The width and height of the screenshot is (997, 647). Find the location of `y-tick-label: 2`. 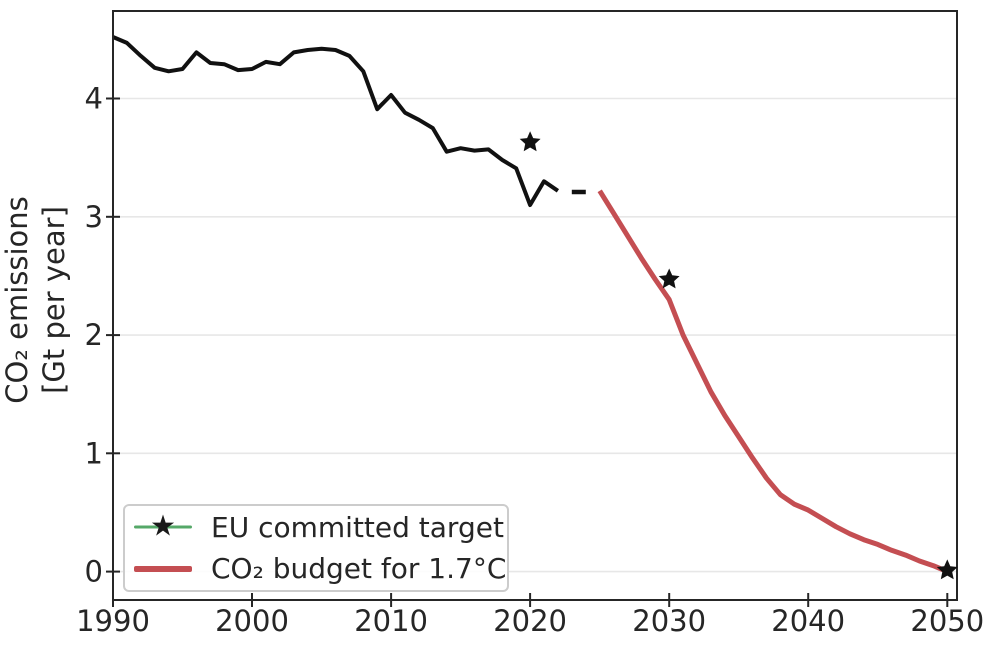

y-tick-label: 2 is located at coordinates (94, 335).